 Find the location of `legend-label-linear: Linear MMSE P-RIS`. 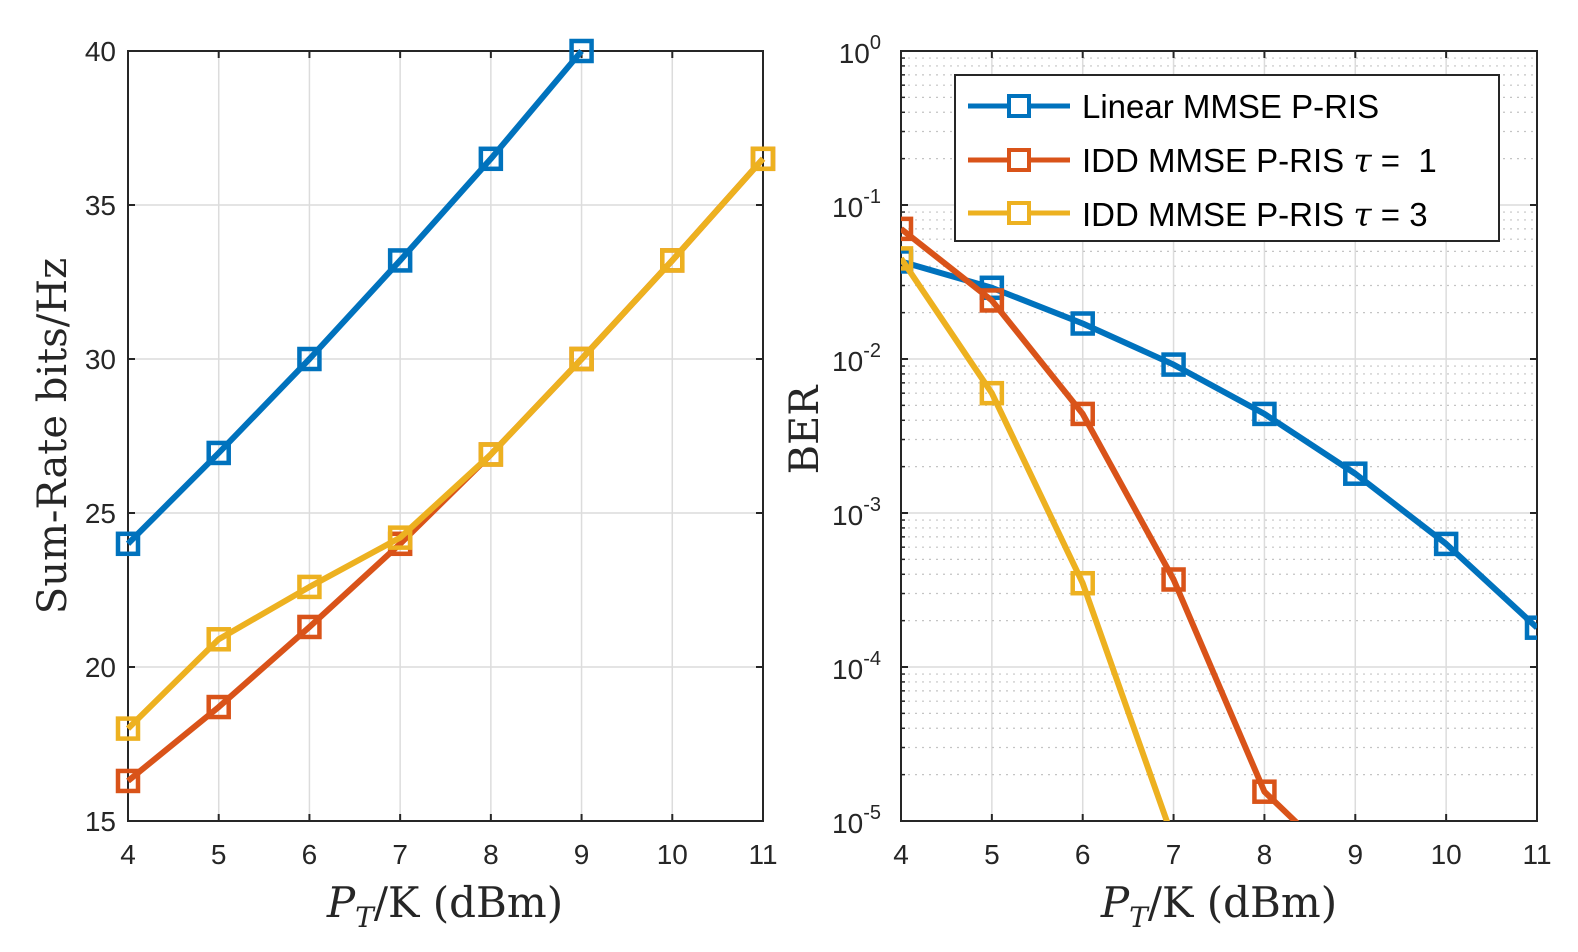

legend-label-linear: Linear MMSE P-RIS is located at coordinates (1230, 106).